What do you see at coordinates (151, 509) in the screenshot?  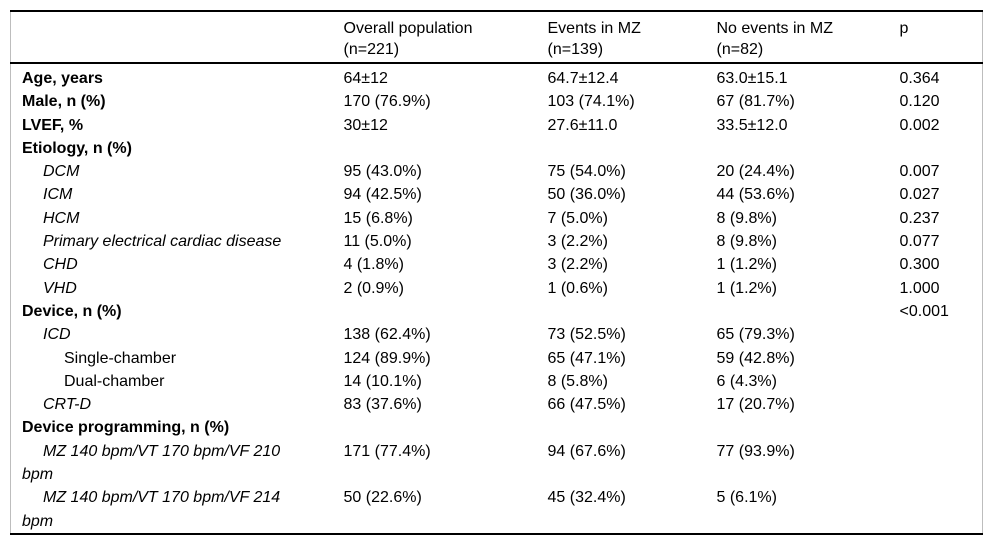 I see `row-label: MZ 140 bpm/VT 170 bpm/VF 214 bpm` at bounding box center [151, 509].